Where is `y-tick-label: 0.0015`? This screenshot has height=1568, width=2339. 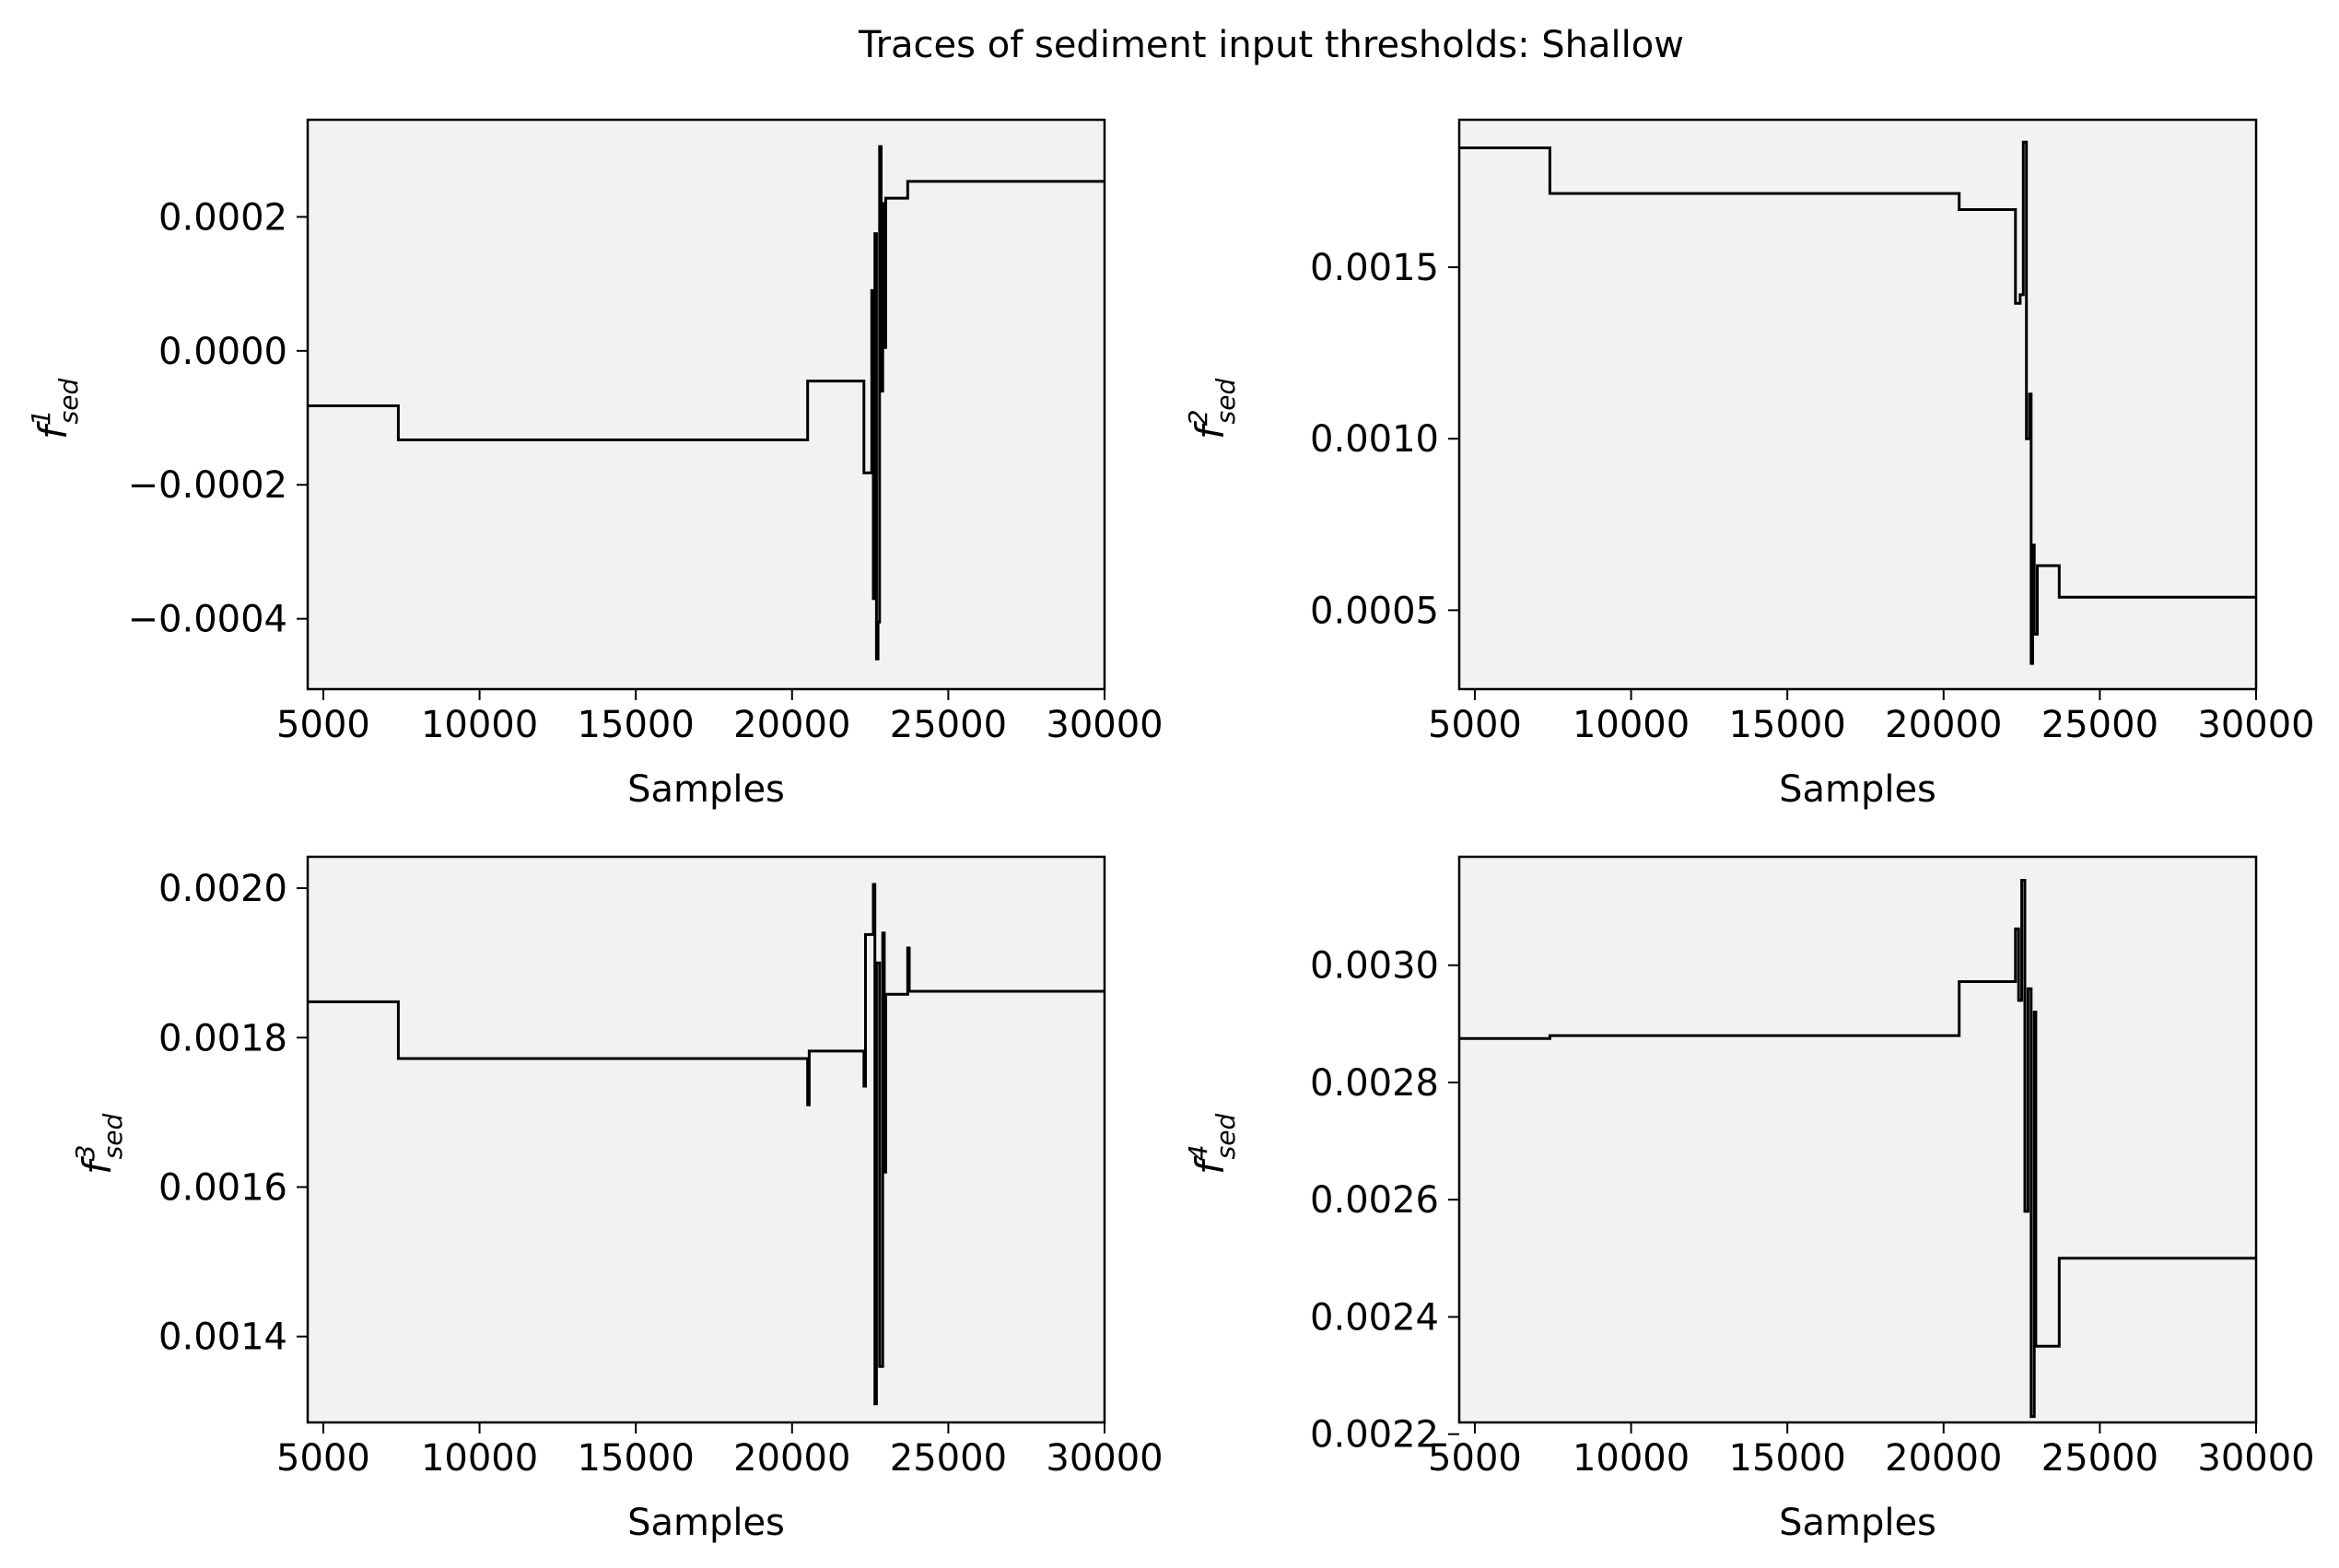 y-tick-label: 0.0015 is located at coordinates (1374, 268).